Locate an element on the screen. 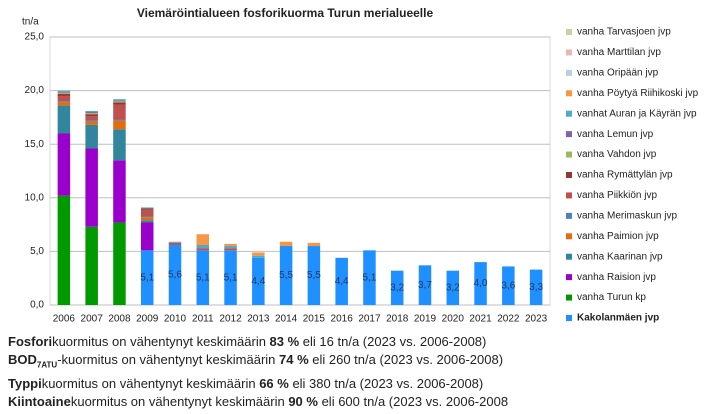 This screenshot has width=720, height=414. data-label: 3,3 is located at coordinates (536, 287).